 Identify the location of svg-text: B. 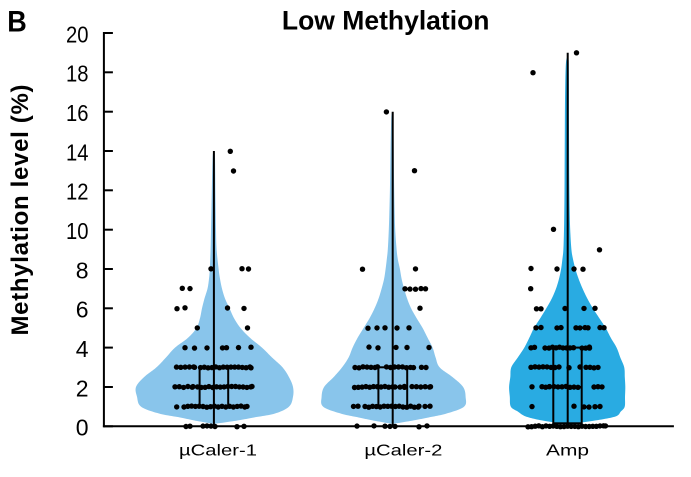
(17, 21).